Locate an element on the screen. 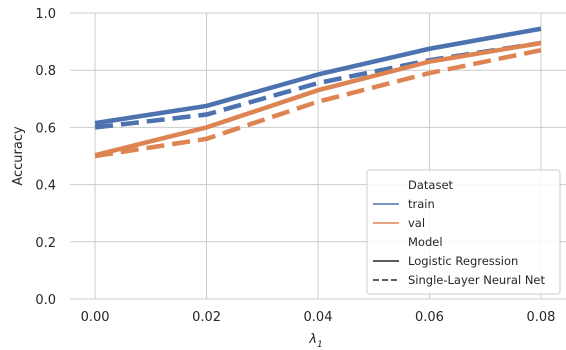 Image resolution: width=566 pixels, height=350 pixels. y-tick-label: 0.4 is located at coordinates (45, 186).